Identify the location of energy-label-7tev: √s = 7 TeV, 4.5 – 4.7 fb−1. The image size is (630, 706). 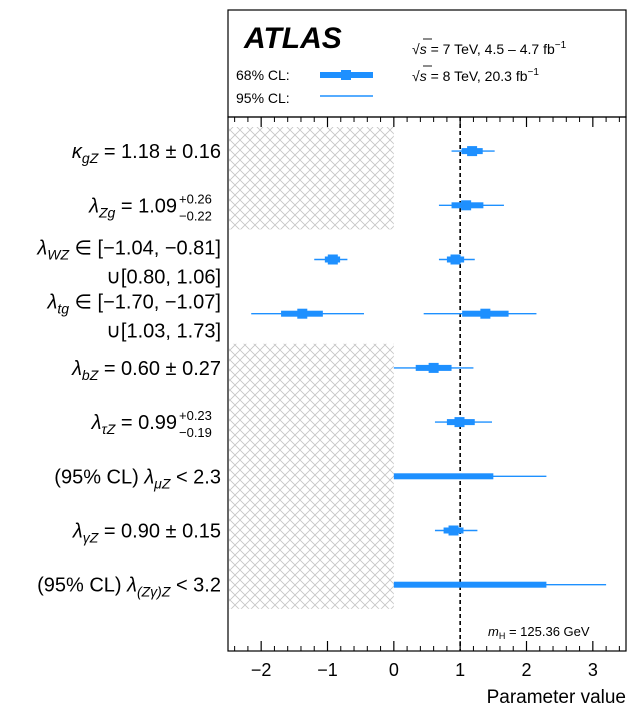
(489, 48).